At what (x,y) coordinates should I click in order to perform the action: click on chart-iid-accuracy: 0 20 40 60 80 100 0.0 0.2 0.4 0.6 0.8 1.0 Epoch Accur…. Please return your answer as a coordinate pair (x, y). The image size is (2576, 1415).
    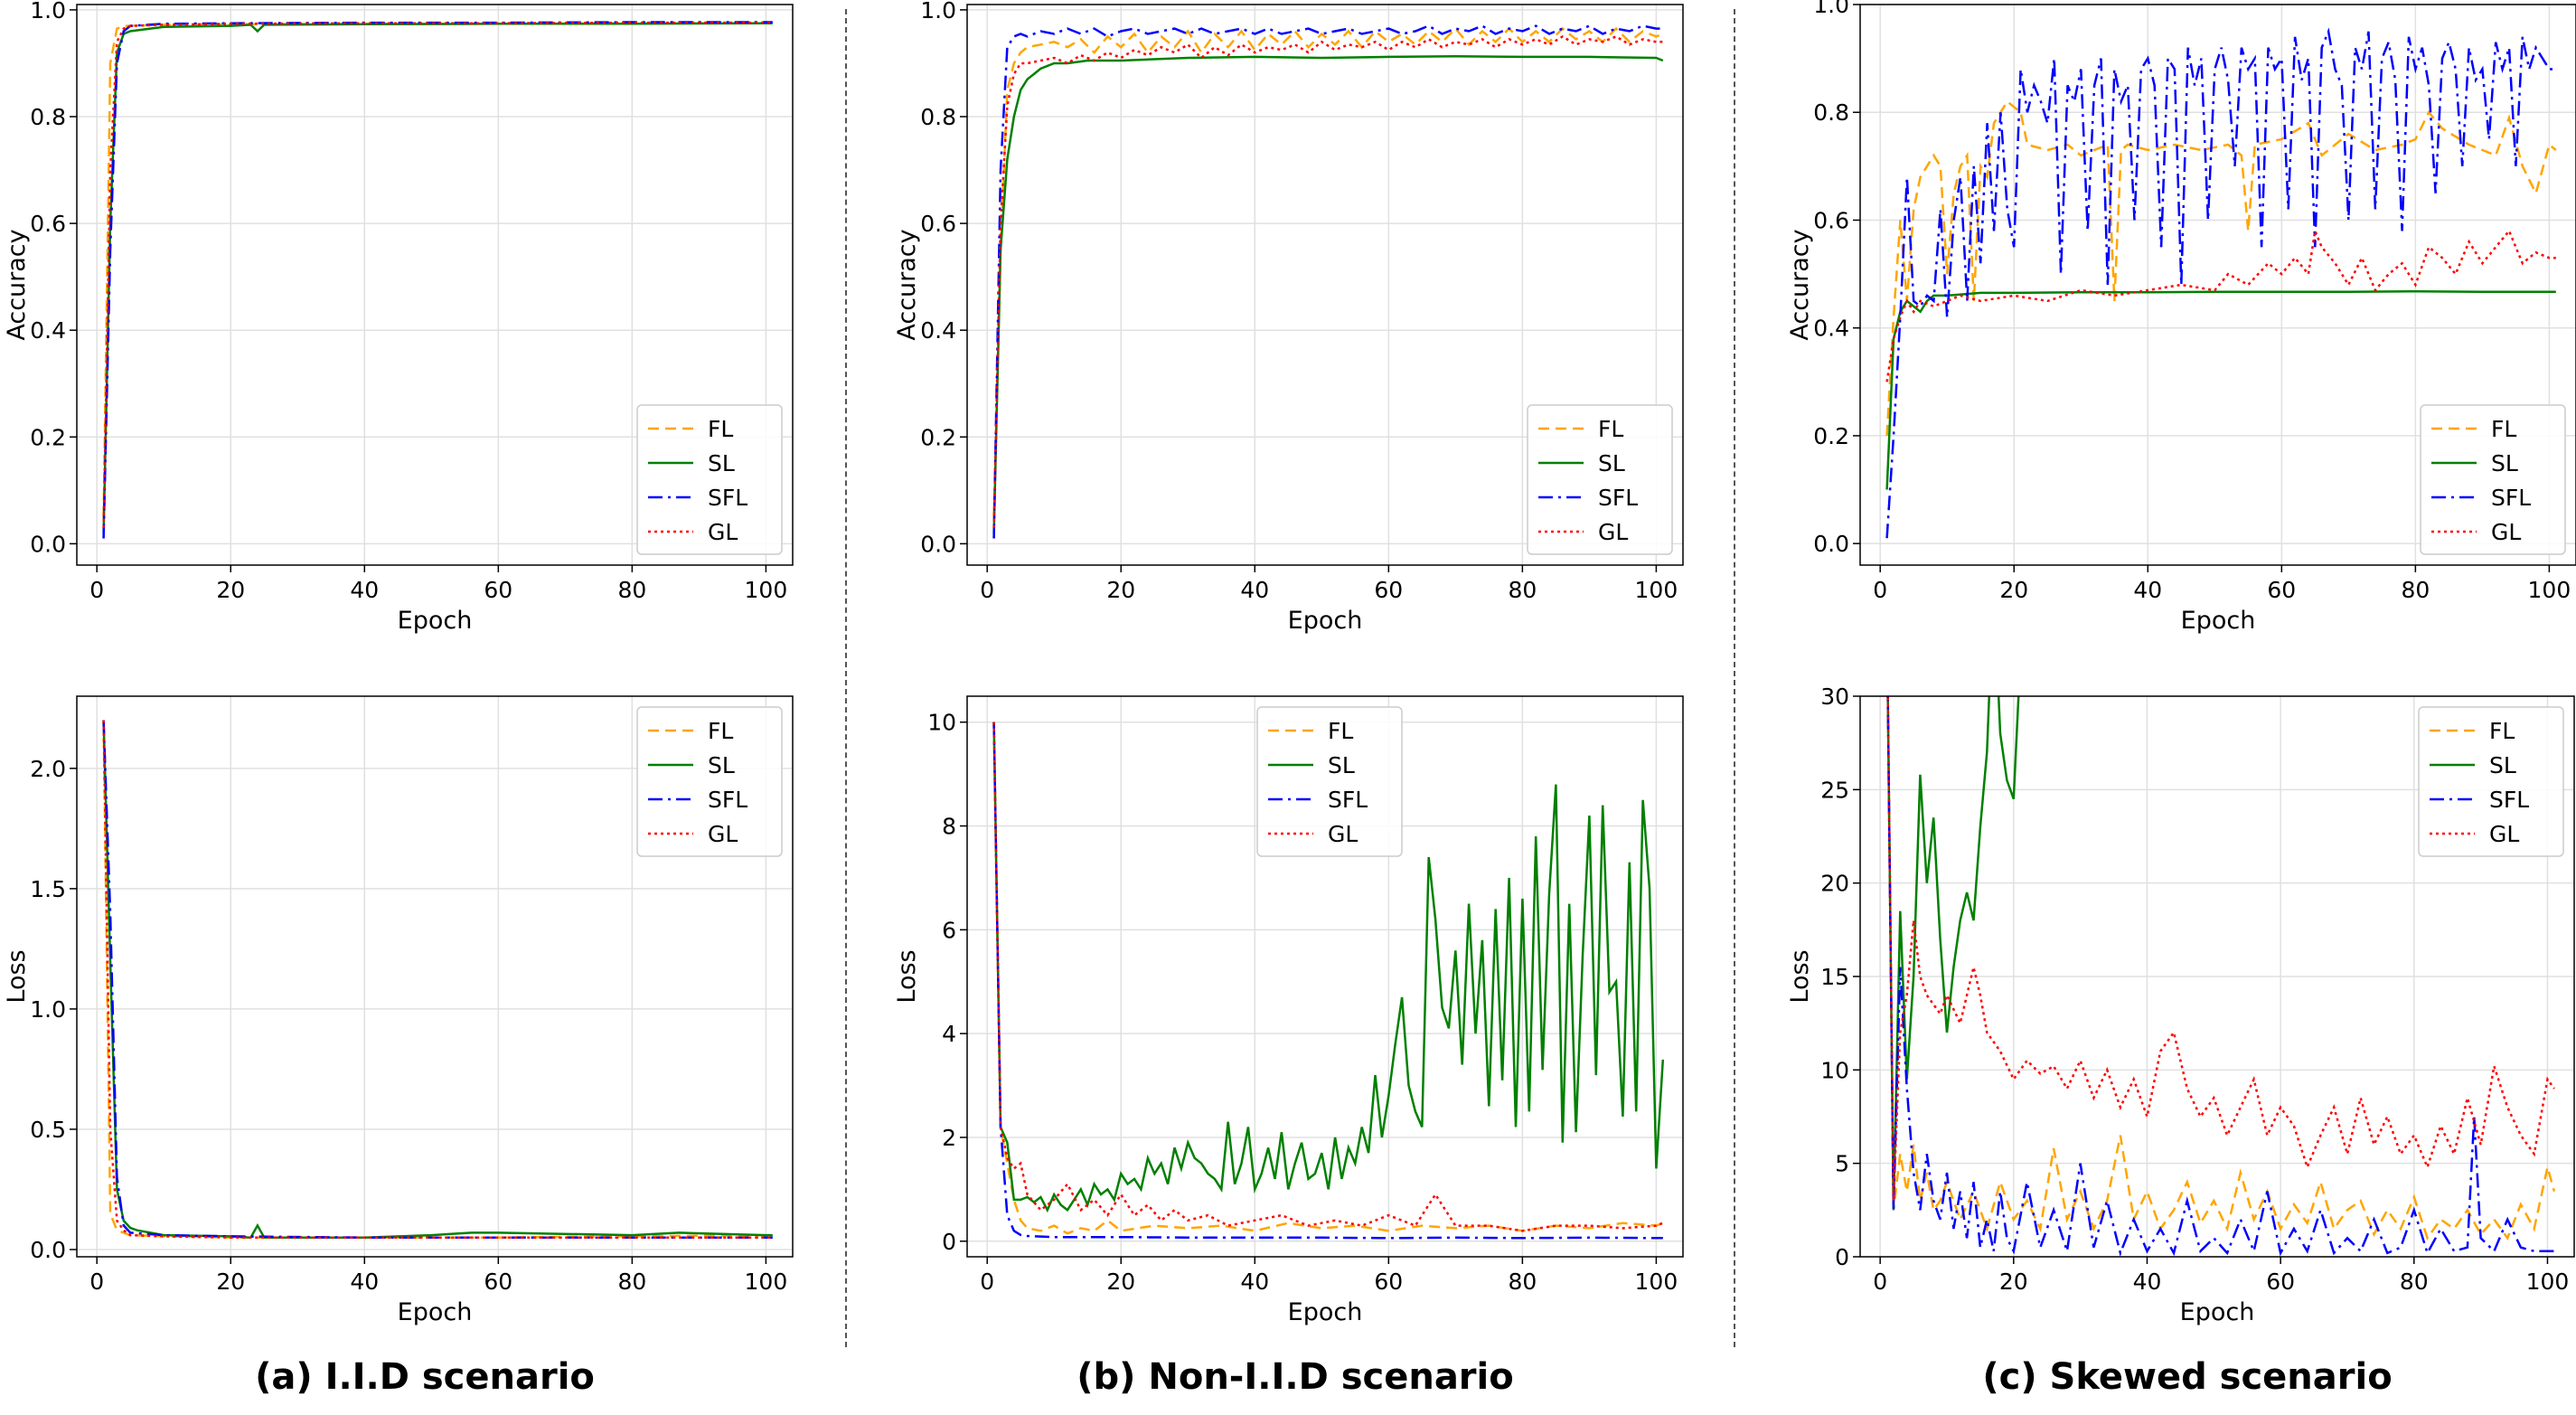
    Looking at the image, I should click on (398, 317).